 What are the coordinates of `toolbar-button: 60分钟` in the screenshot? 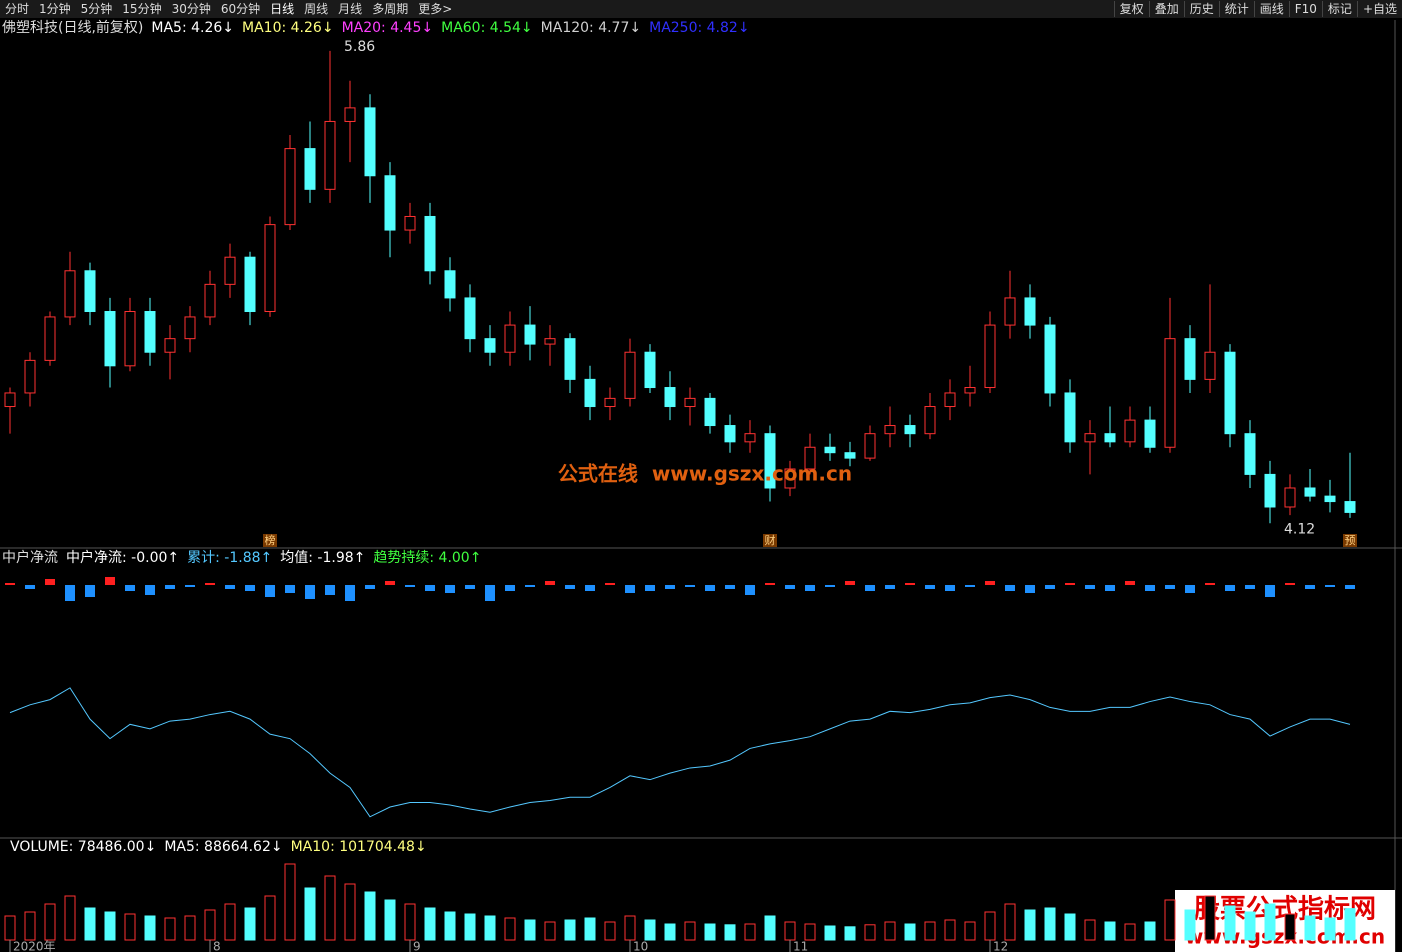 It's located at (240, 9).